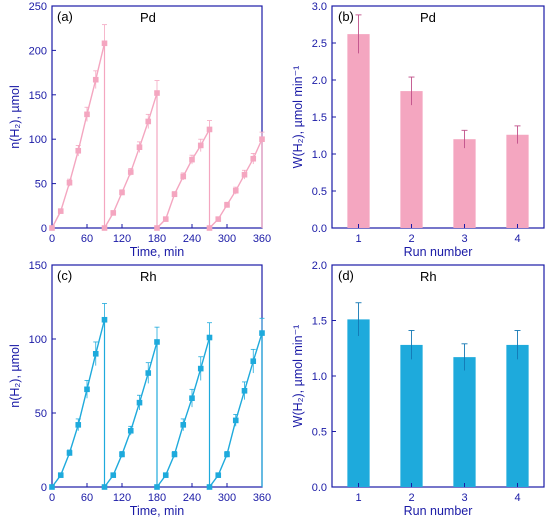  I want to click on metal-label: Rh, so click(428, 276).